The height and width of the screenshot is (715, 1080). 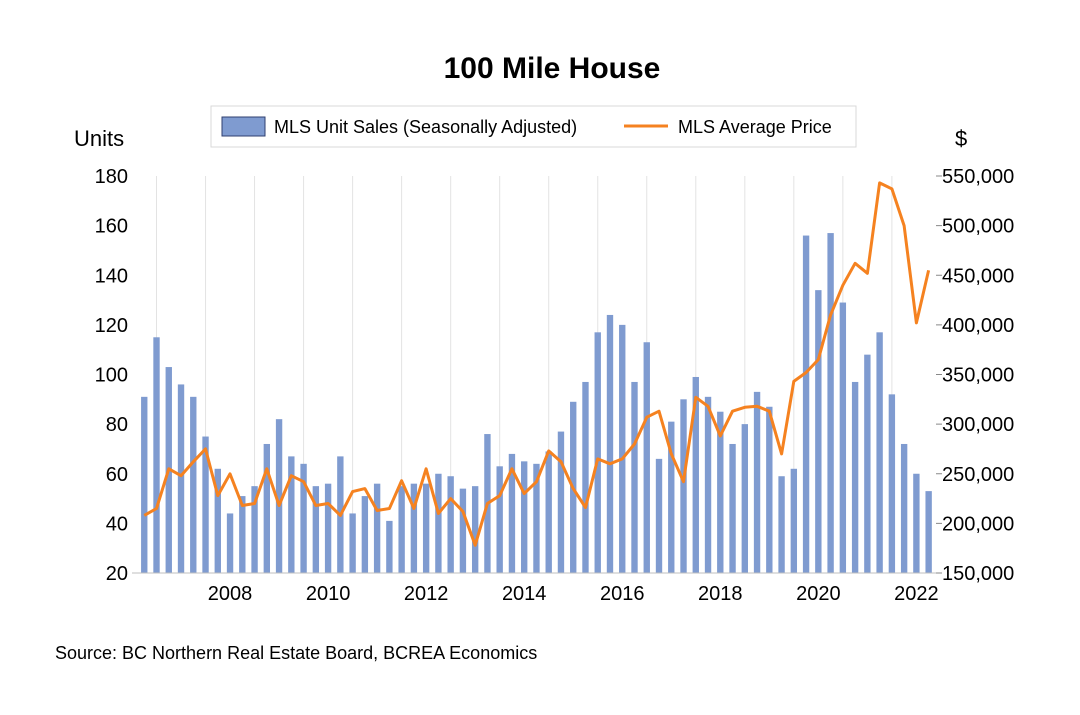 What do you see at coordinates (622, 594) in the screenshot?
I see `x-tick-label: 2016` at bounding box center [622, 594].